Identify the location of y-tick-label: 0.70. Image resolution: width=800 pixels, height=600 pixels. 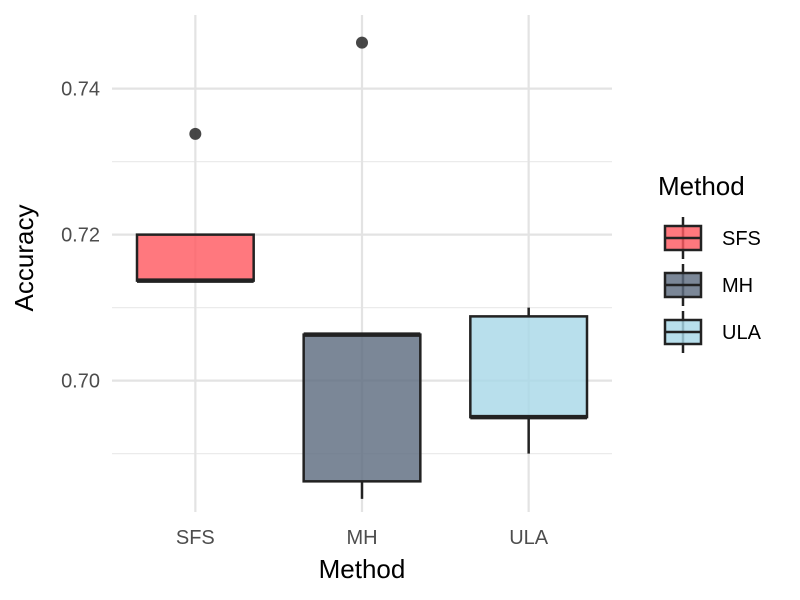
(80, 382).